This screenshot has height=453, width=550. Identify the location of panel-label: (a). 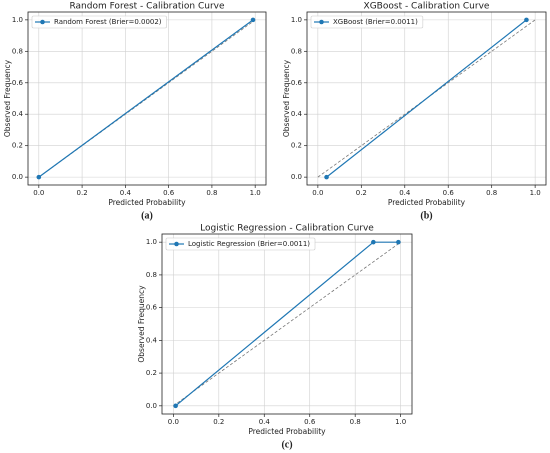
(147, 215).